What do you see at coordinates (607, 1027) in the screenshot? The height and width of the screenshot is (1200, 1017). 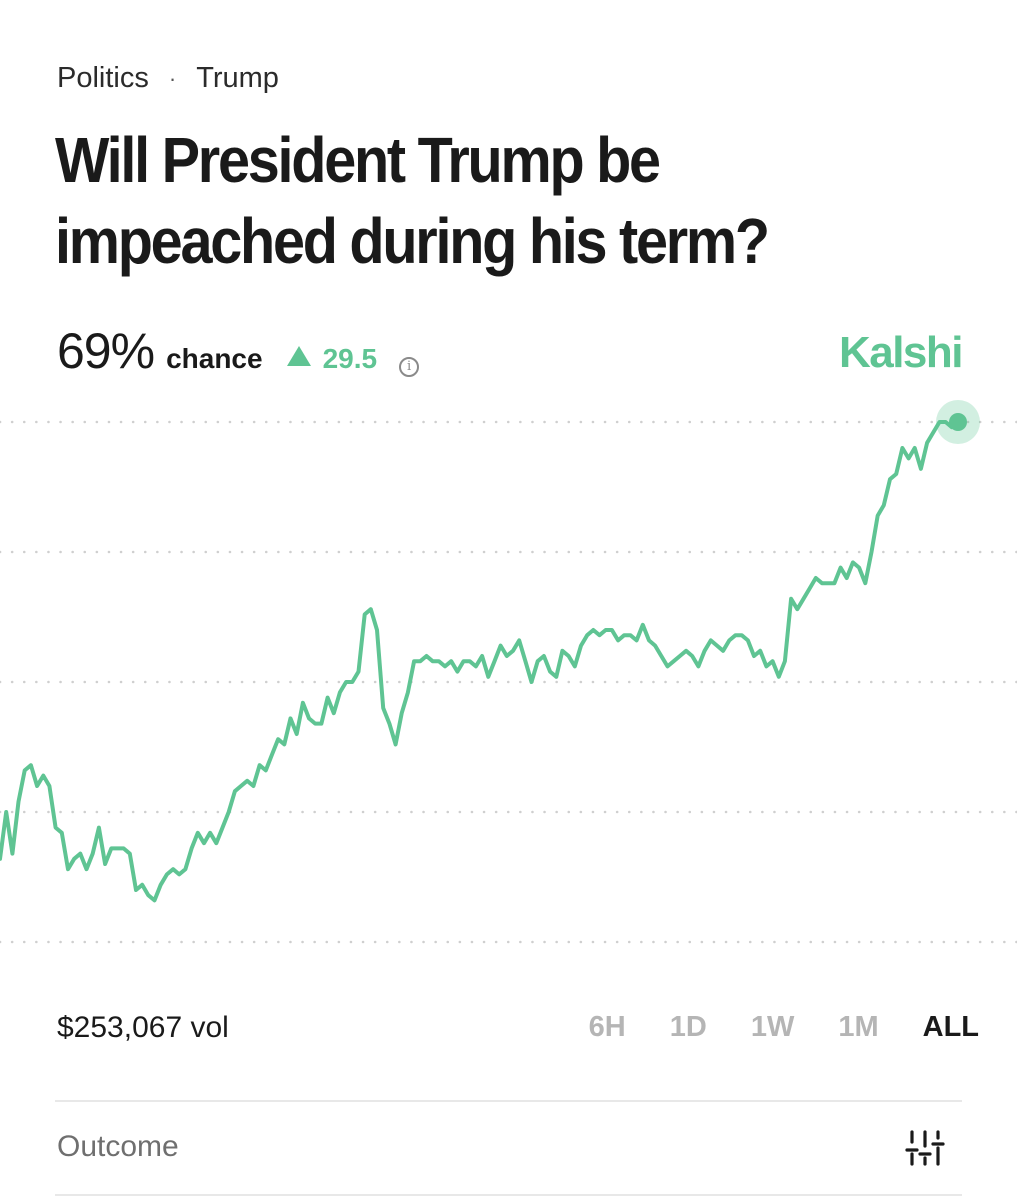 I see `range-tab-6h: 6H` at bounding box center [607, 1027].